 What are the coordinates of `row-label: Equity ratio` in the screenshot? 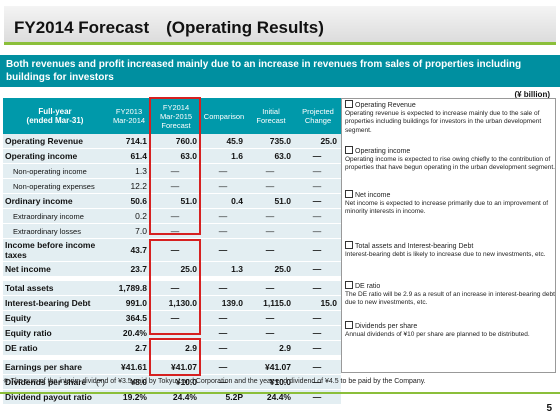 It's located at (55, 333).